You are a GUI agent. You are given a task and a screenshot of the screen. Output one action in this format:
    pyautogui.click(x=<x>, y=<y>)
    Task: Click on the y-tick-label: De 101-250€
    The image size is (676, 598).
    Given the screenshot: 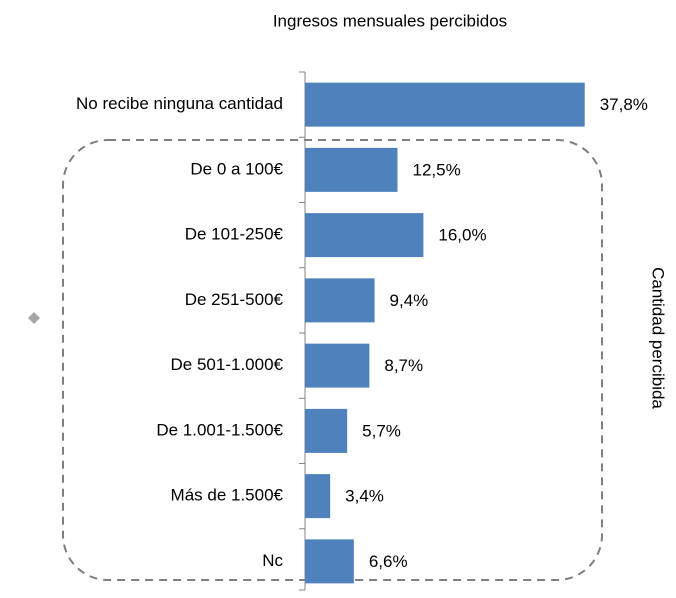 What is the action you would take?
    pyautogui.click(x=234, y=234)
    